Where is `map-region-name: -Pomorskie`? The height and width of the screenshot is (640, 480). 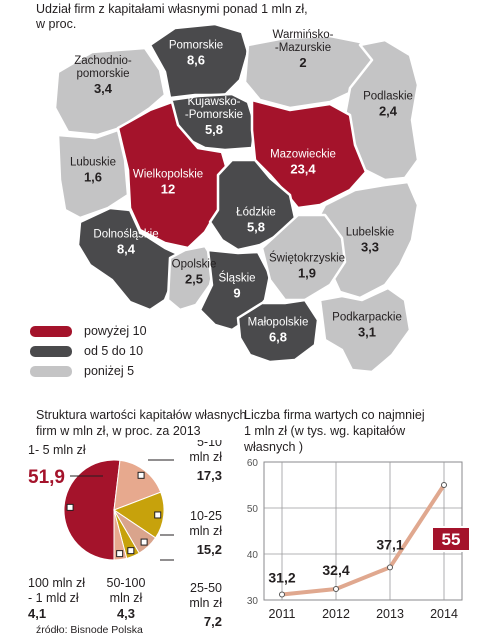 map-region-name: -Pomorskie is located at coordinates (214, 115).